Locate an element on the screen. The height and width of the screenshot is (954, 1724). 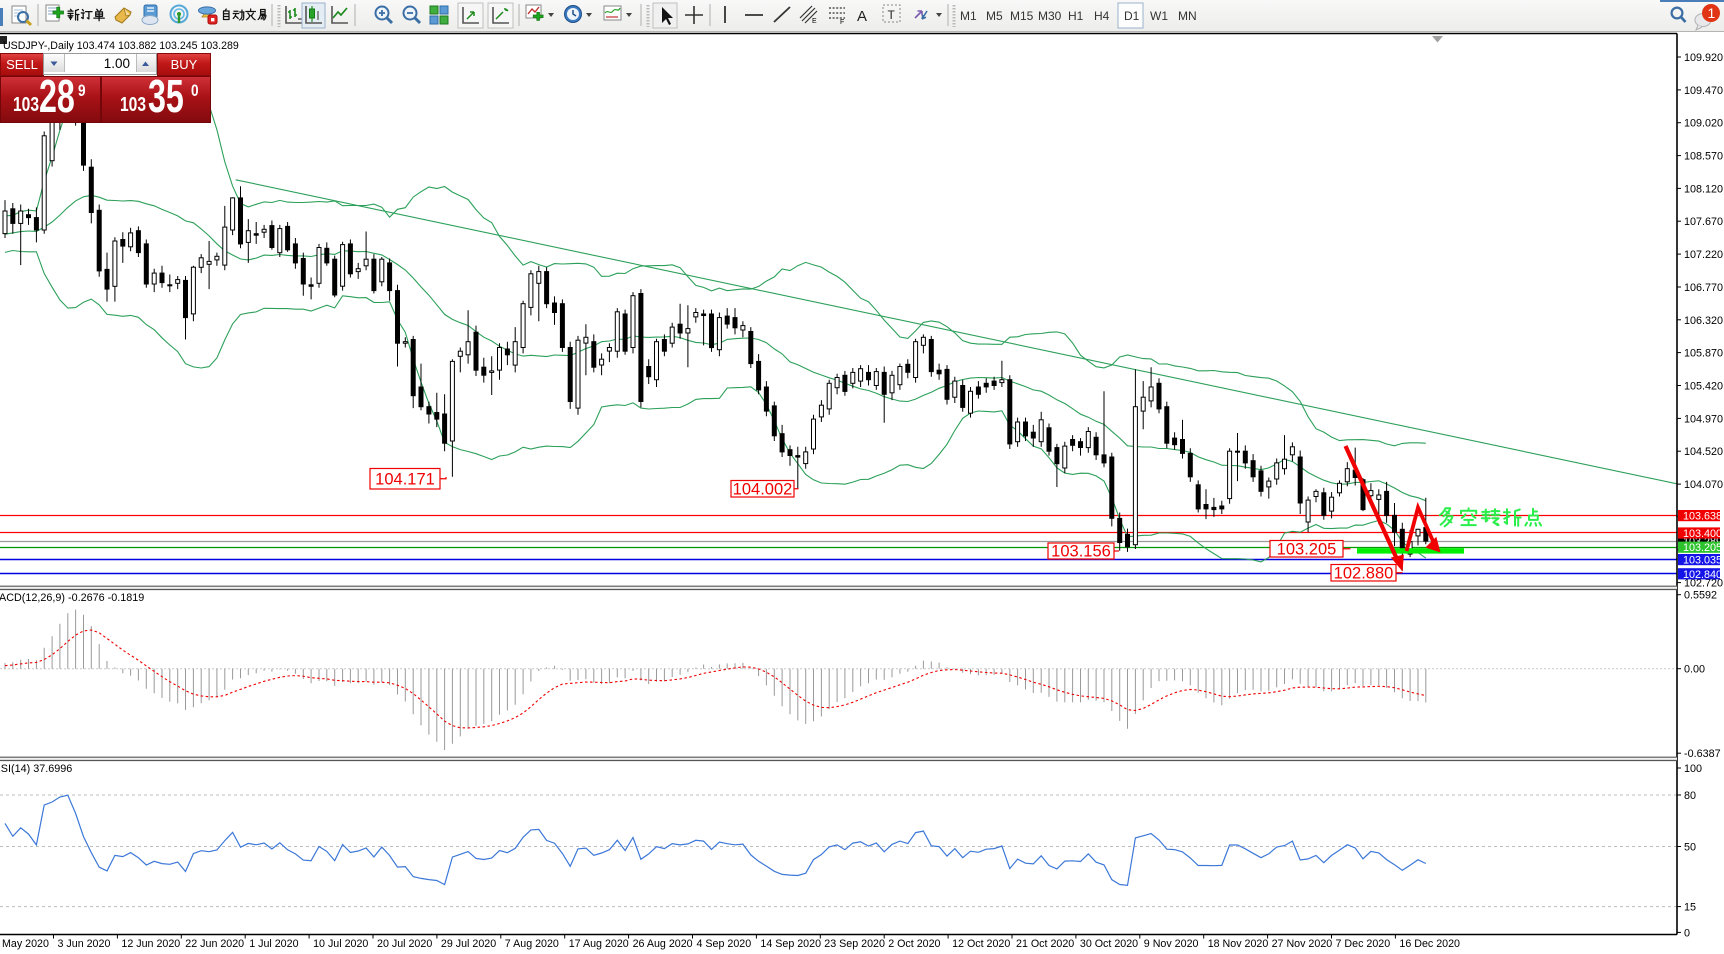
svg-text: M30 is located at coordinates (1050, 16).